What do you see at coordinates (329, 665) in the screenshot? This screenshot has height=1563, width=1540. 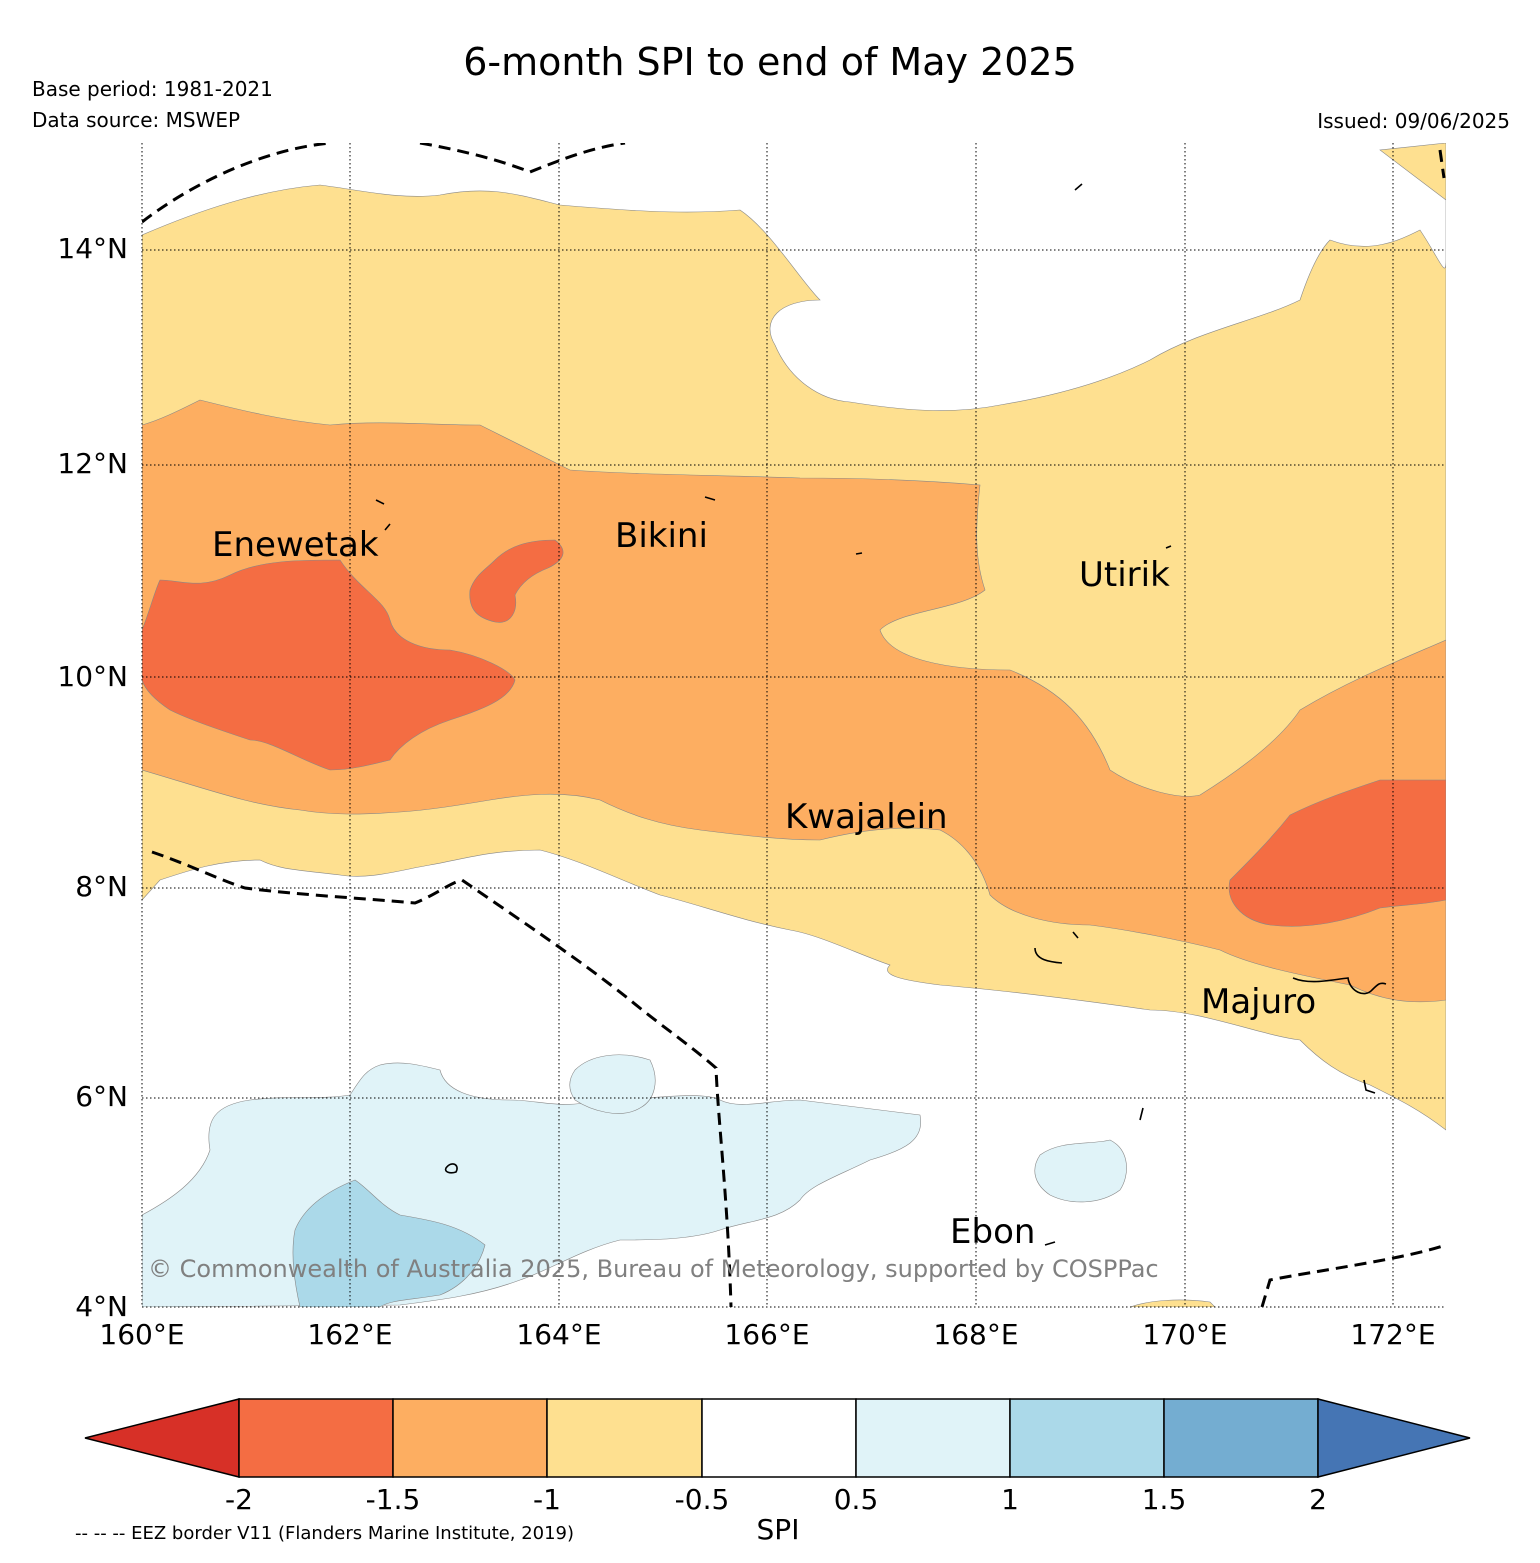 I see `spi-field-red-west` at bounding box center [329, 665].